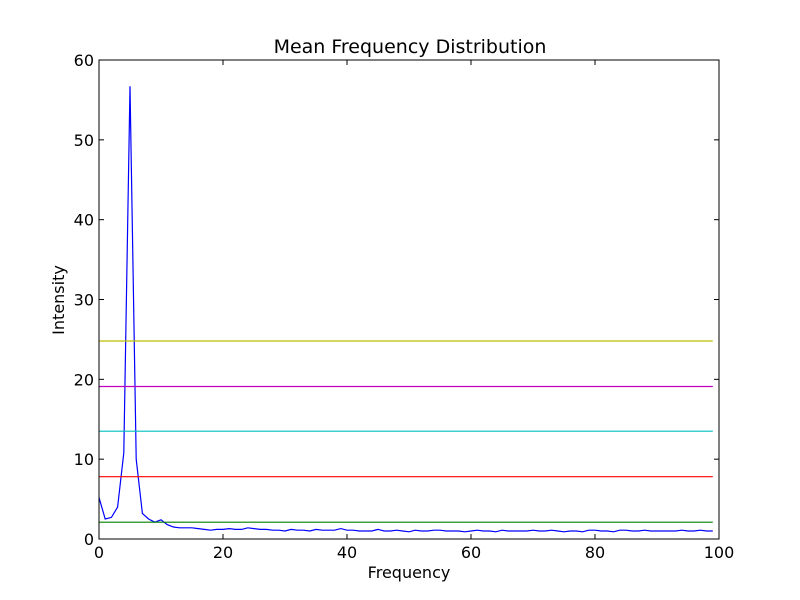  Describe the element at coordinates (84, 140) in the screenshot. I see `y-tick-label: 50` at that location.